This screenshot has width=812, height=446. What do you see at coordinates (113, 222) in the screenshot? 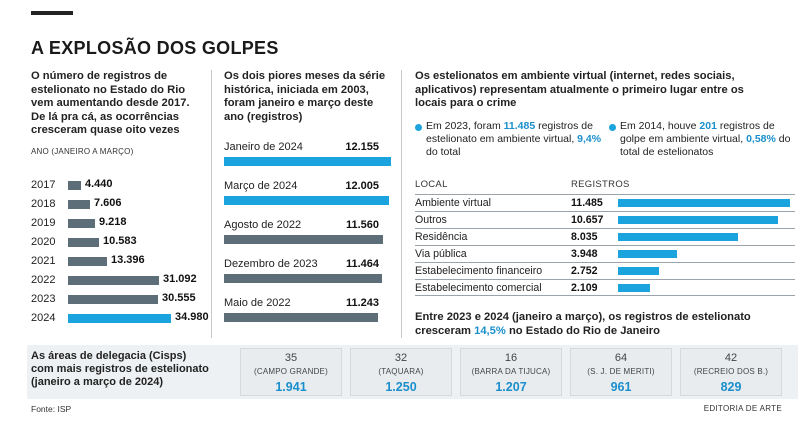
I see `year-value: 9.218` at bounding box center [113, 222].